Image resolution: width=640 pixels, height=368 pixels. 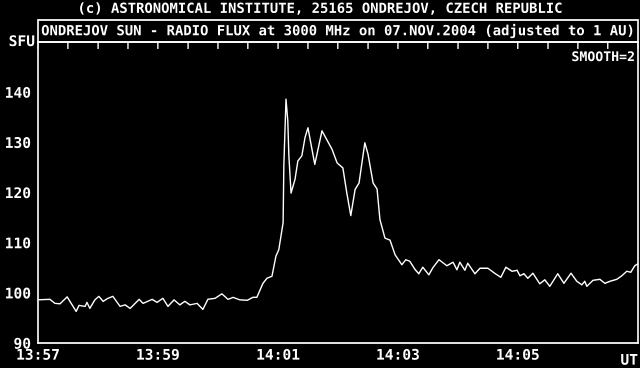 What do you see at coordinates (18, 242) in the screenshot?
I see `y-tick-label: 110` at bounding box center [18, 242].